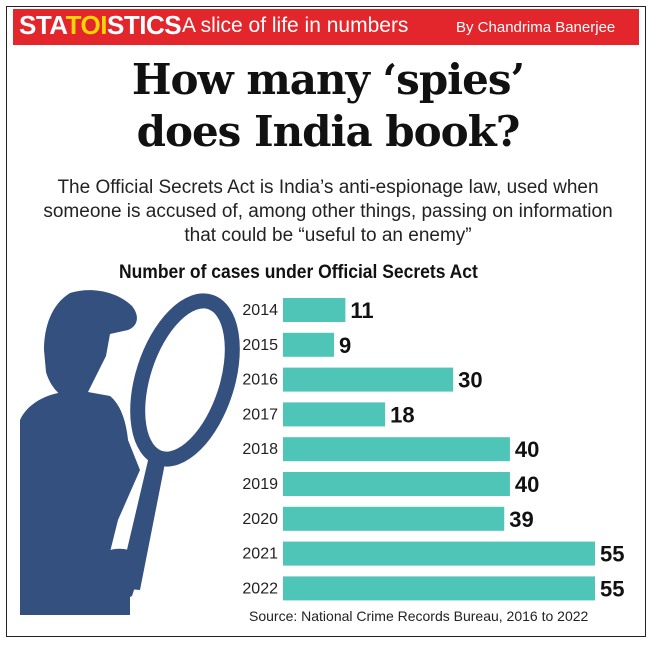 The image size is (656, 647). What do you see at coordinates (396, 449) in the screenshot?
I see `bar-2018` at bounding box center [396, 449].